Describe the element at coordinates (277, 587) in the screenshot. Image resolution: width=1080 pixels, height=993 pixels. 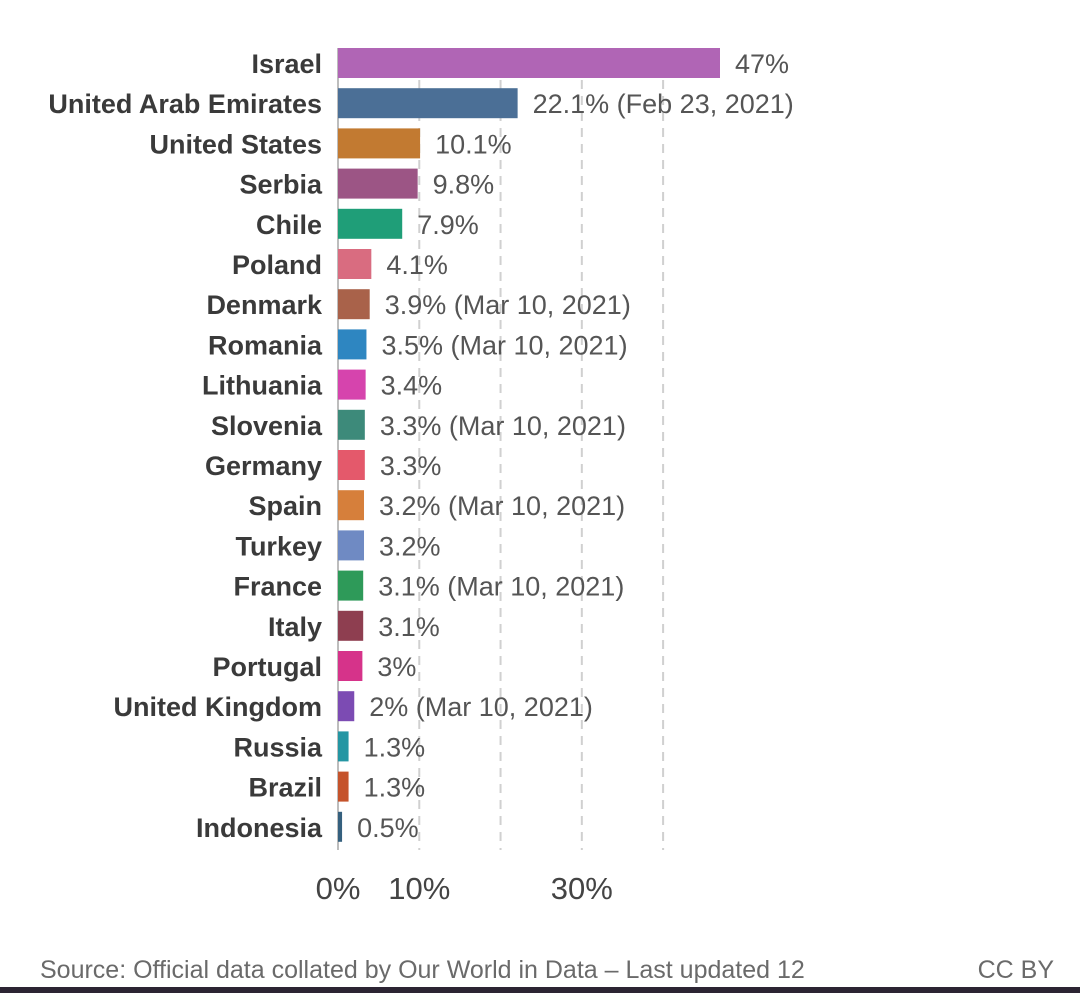
I see `country-label: France` at that location.